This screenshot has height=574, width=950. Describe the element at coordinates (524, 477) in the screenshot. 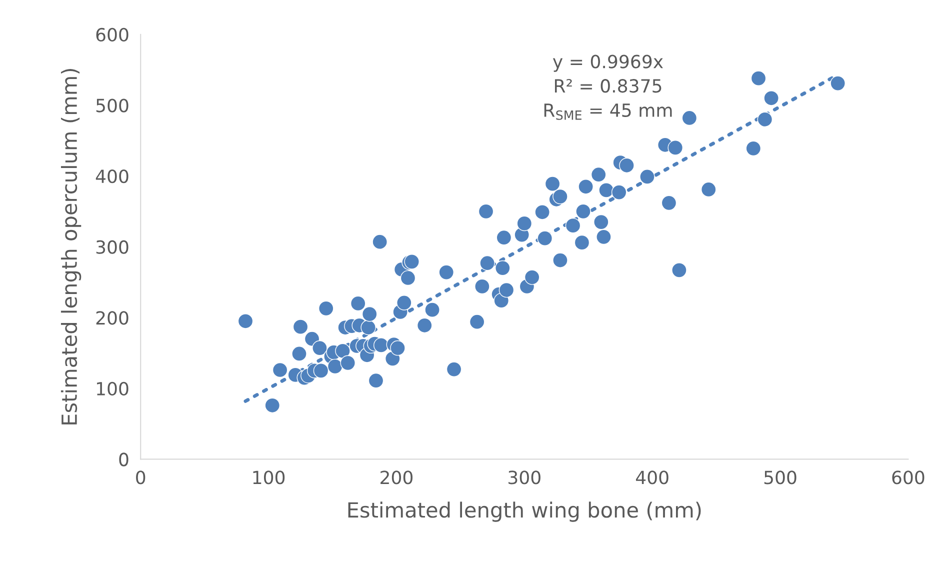

I see `x-tick-label: 300` at that location.